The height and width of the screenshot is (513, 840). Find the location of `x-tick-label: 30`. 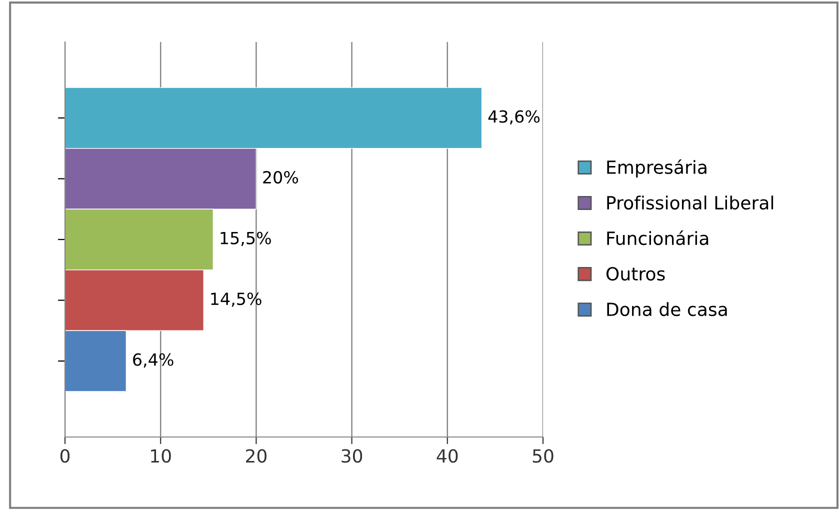

x-tick-label: 30 is located at coordinates (352, 456).